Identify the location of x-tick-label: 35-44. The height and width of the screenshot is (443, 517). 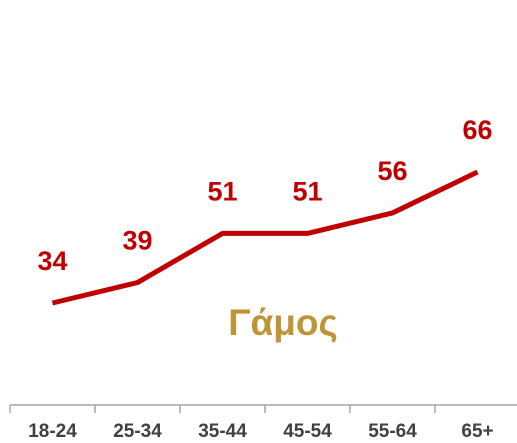
(222, 431).